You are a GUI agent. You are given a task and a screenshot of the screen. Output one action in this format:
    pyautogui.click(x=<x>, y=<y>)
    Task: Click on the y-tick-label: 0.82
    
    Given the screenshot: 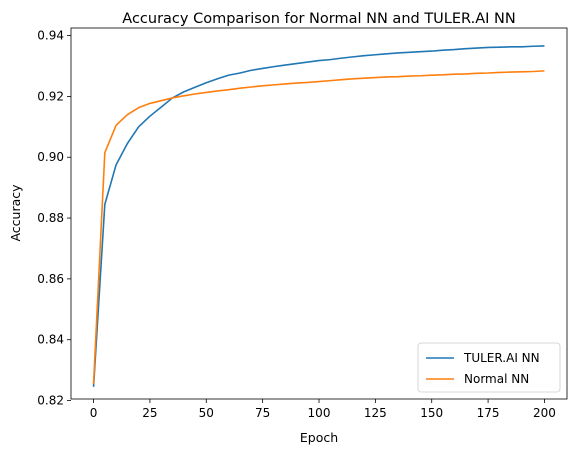 What is the action you would take?
    pyautogui.click(x=50, y=401)
    